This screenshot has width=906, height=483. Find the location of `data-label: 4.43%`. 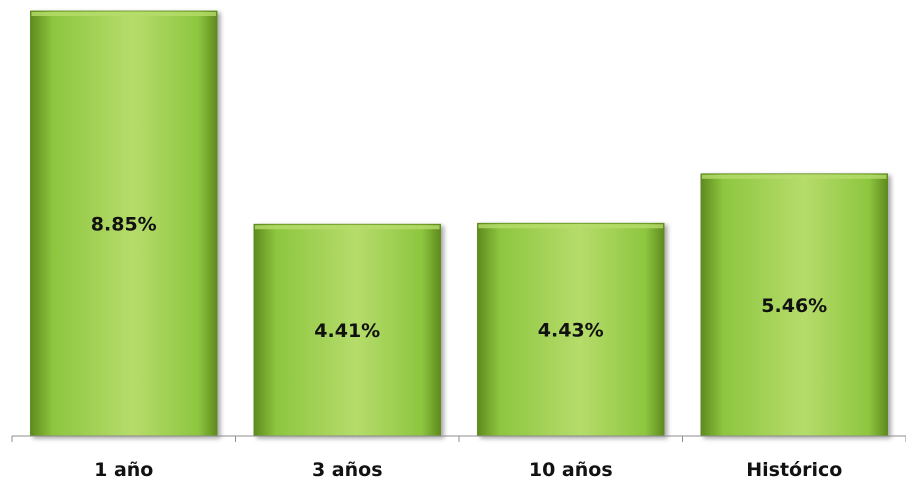

data-label: 4.43% is located at coordinates (571, 331).